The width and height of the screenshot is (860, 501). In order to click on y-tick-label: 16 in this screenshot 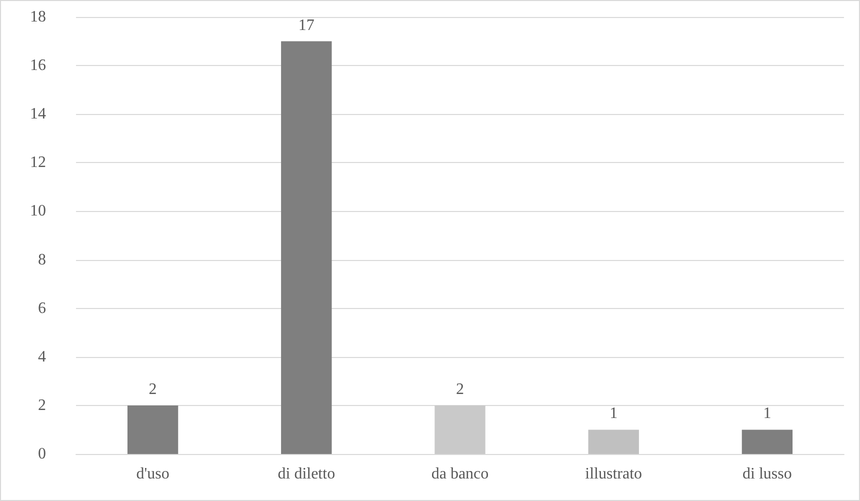, I will do `click(38, 65)`.